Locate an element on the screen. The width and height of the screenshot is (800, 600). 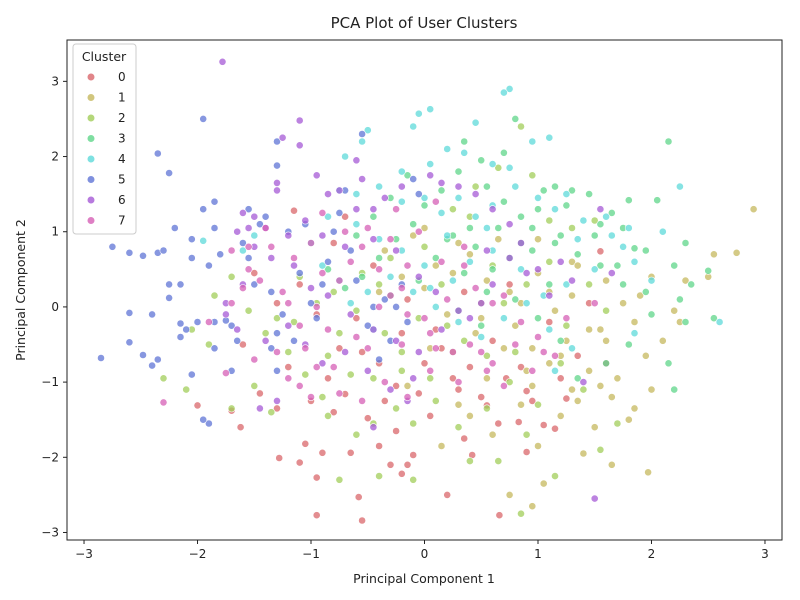
y-tick-label: 1 is located at coordinates (55, 232).